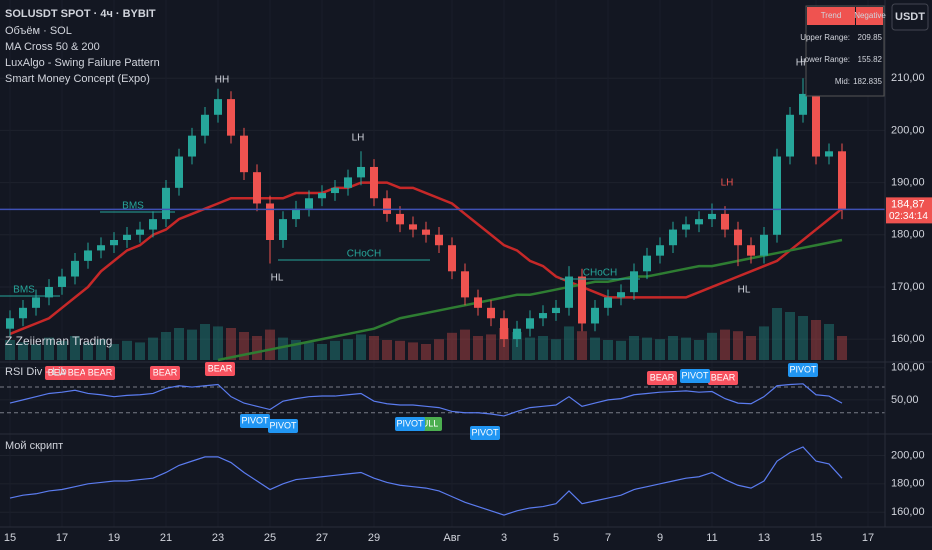 The image size is (932, 550). What do you see at coordinates (77, 79) in the screenshot?
I see `indicator-name: Smart Money Concept (Expo)` at bounding box center [77, 79].